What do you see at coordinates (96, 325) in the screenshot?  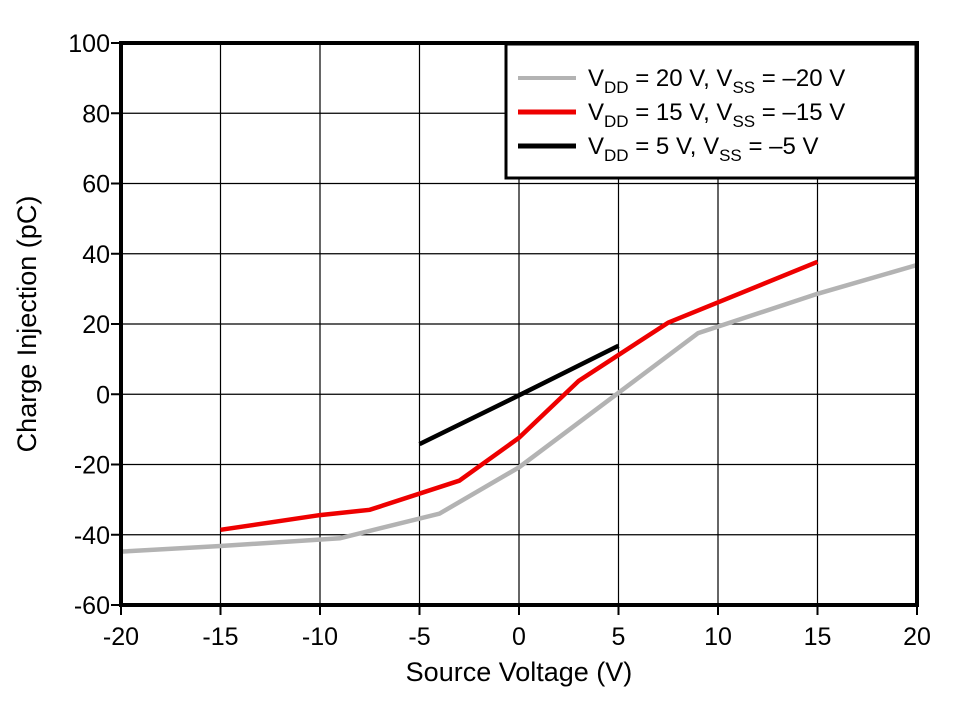 I see `y-tick-label-20: 20` at bounding box center [96, 325].